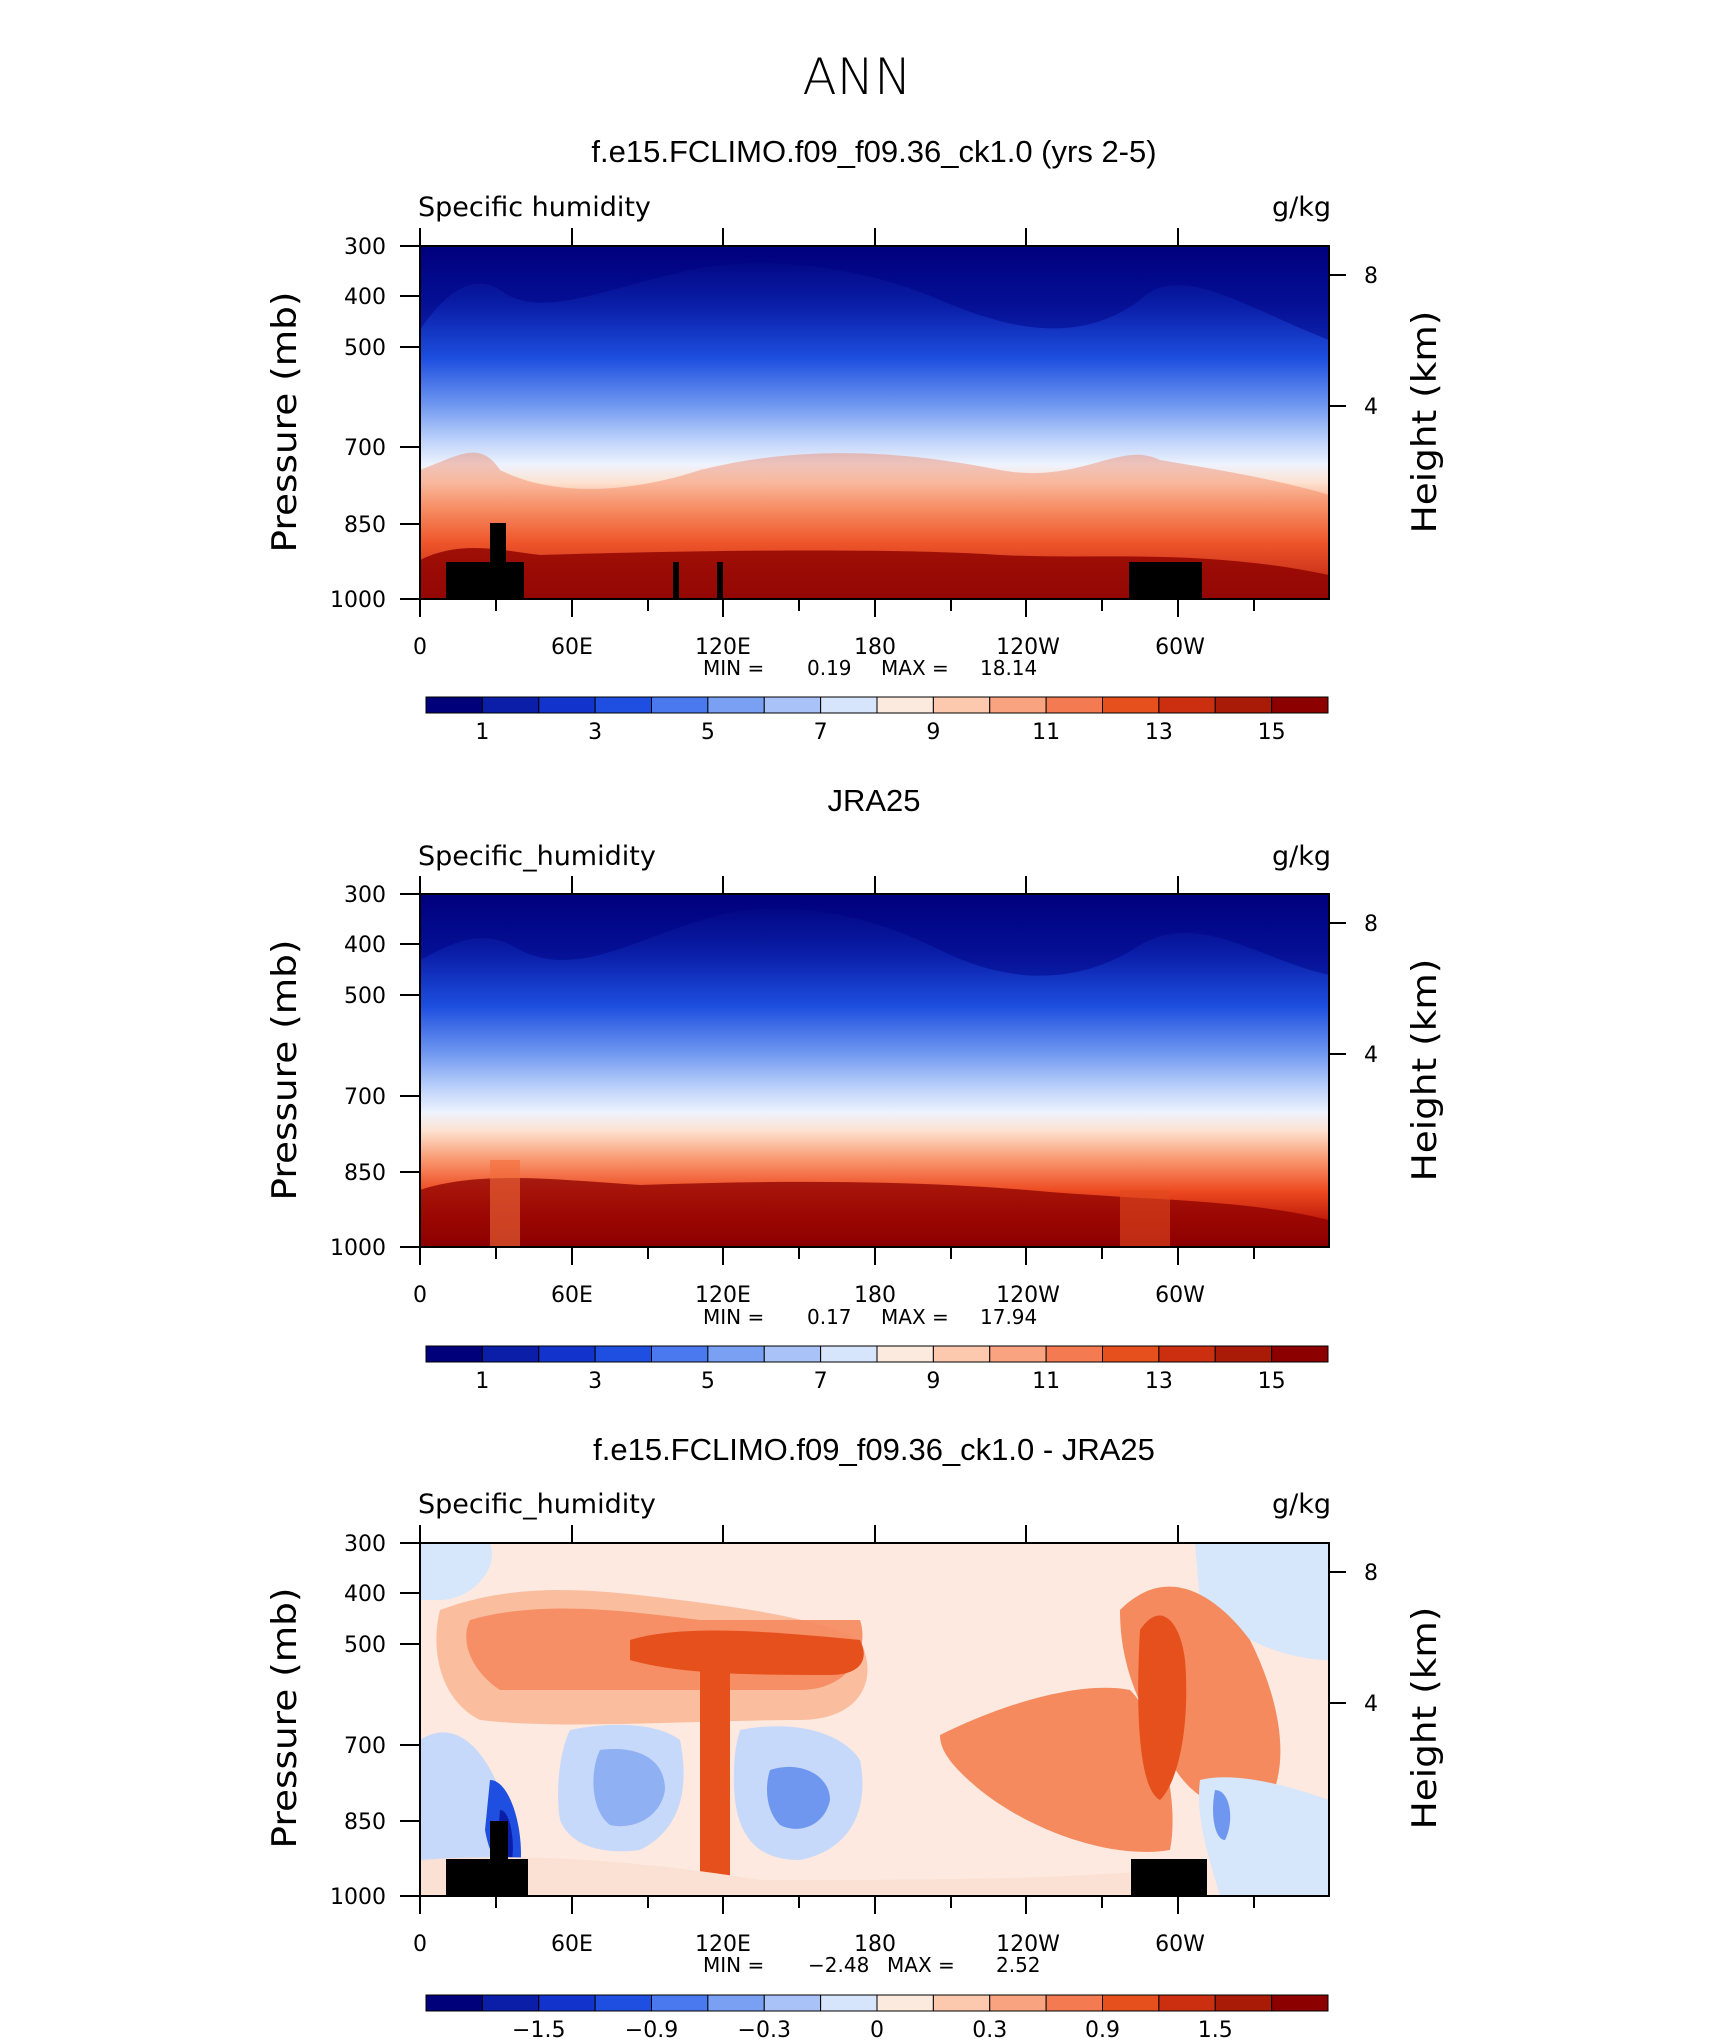 Image resolution: width=1710 pixels, height=2042 pixels. Describe the element at coordinates (829, 1317) in the screenshot. I see `min-value: 0.17` at that location.